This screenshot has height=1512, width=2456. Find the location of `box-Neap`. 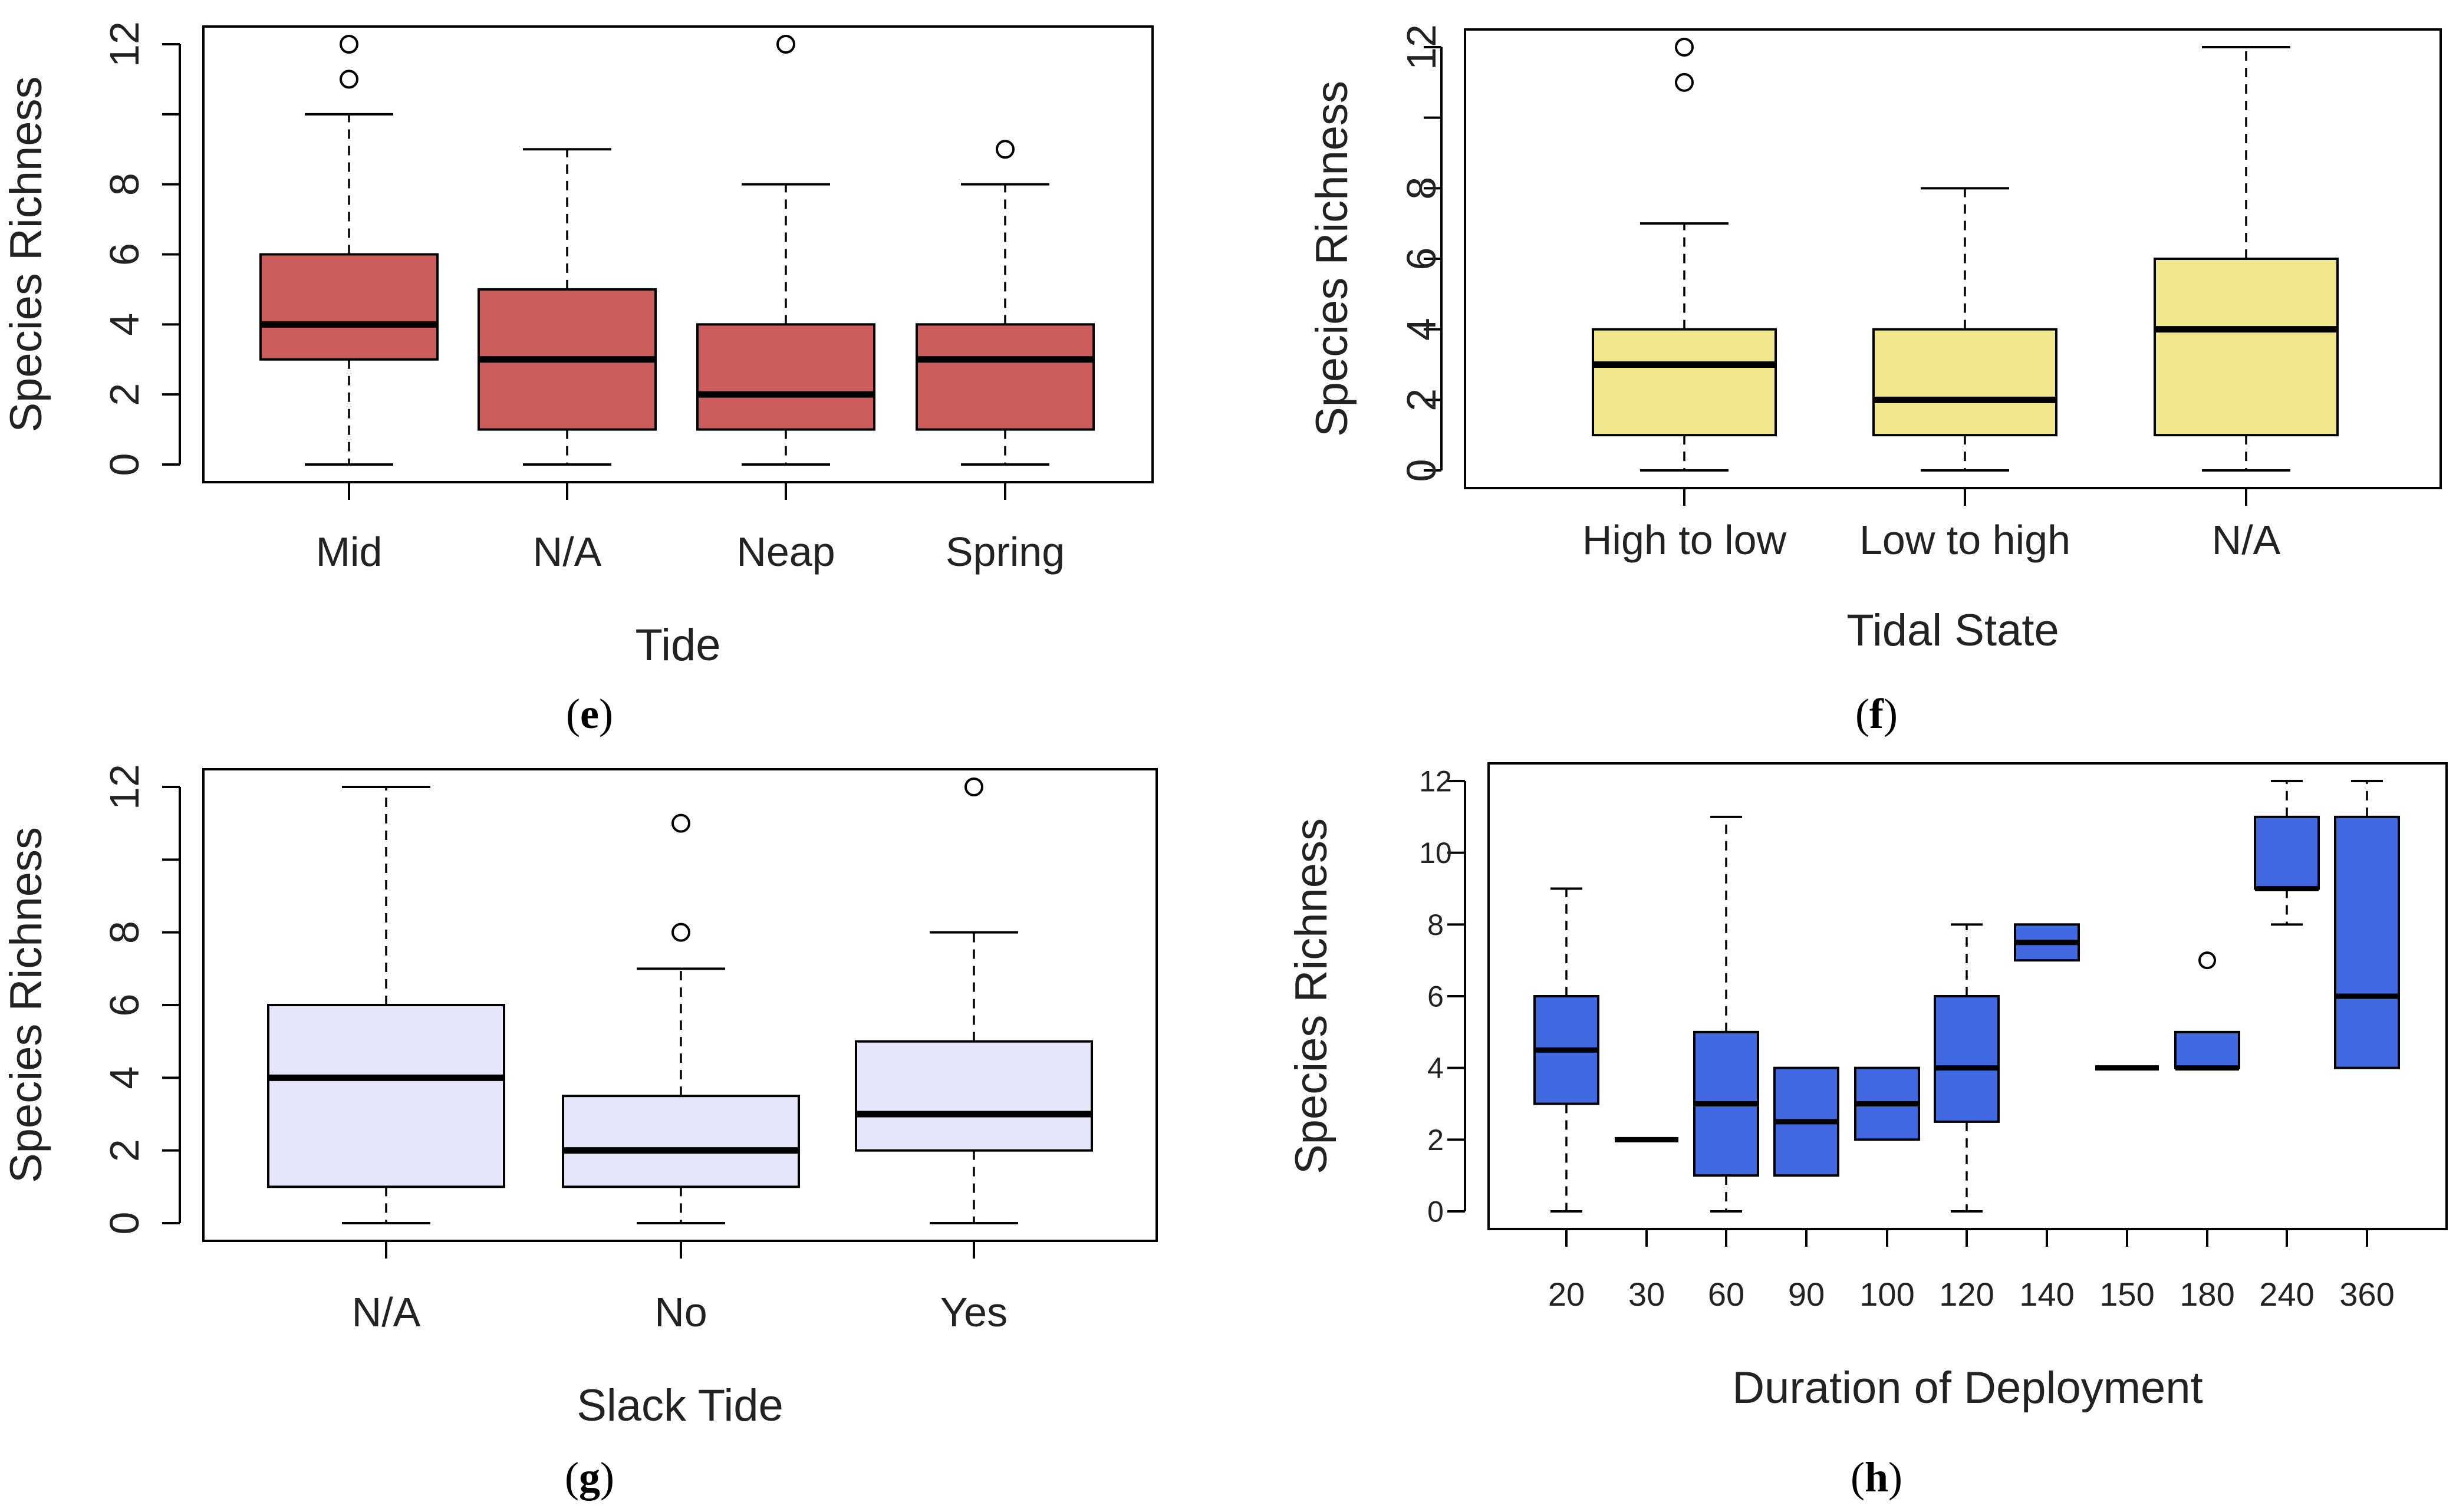

box-Neap is located at coordinates (785, 250).